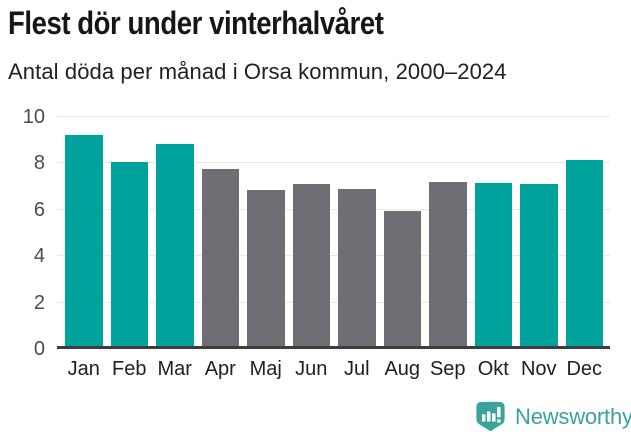 This screenshot has height=439, width=631. Describe the element at coordinates (333, 369) in the screenshot. I see `x-axis-labels: Jan Feb Mar Apr Maj Jun Jul Aug Sep Okt Nov Dec` at that location.